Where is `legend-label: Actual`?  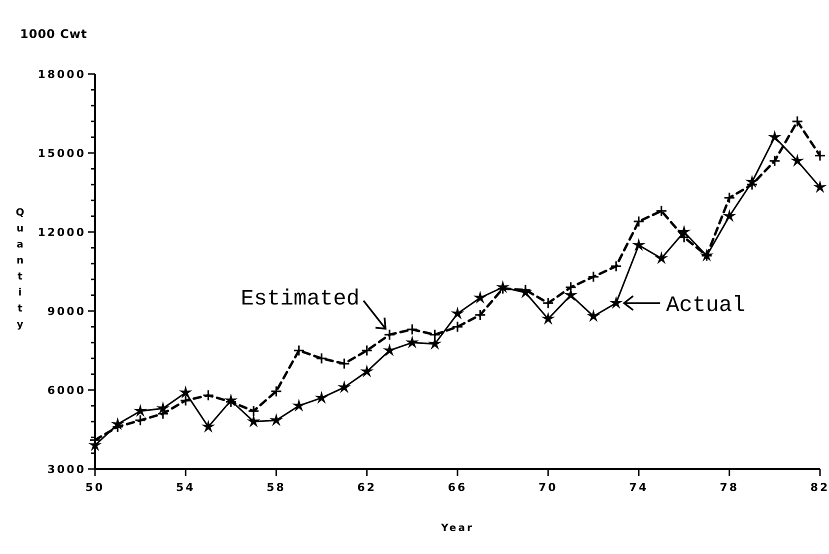
legend-label: Actual is located at coordinates (706, 305).